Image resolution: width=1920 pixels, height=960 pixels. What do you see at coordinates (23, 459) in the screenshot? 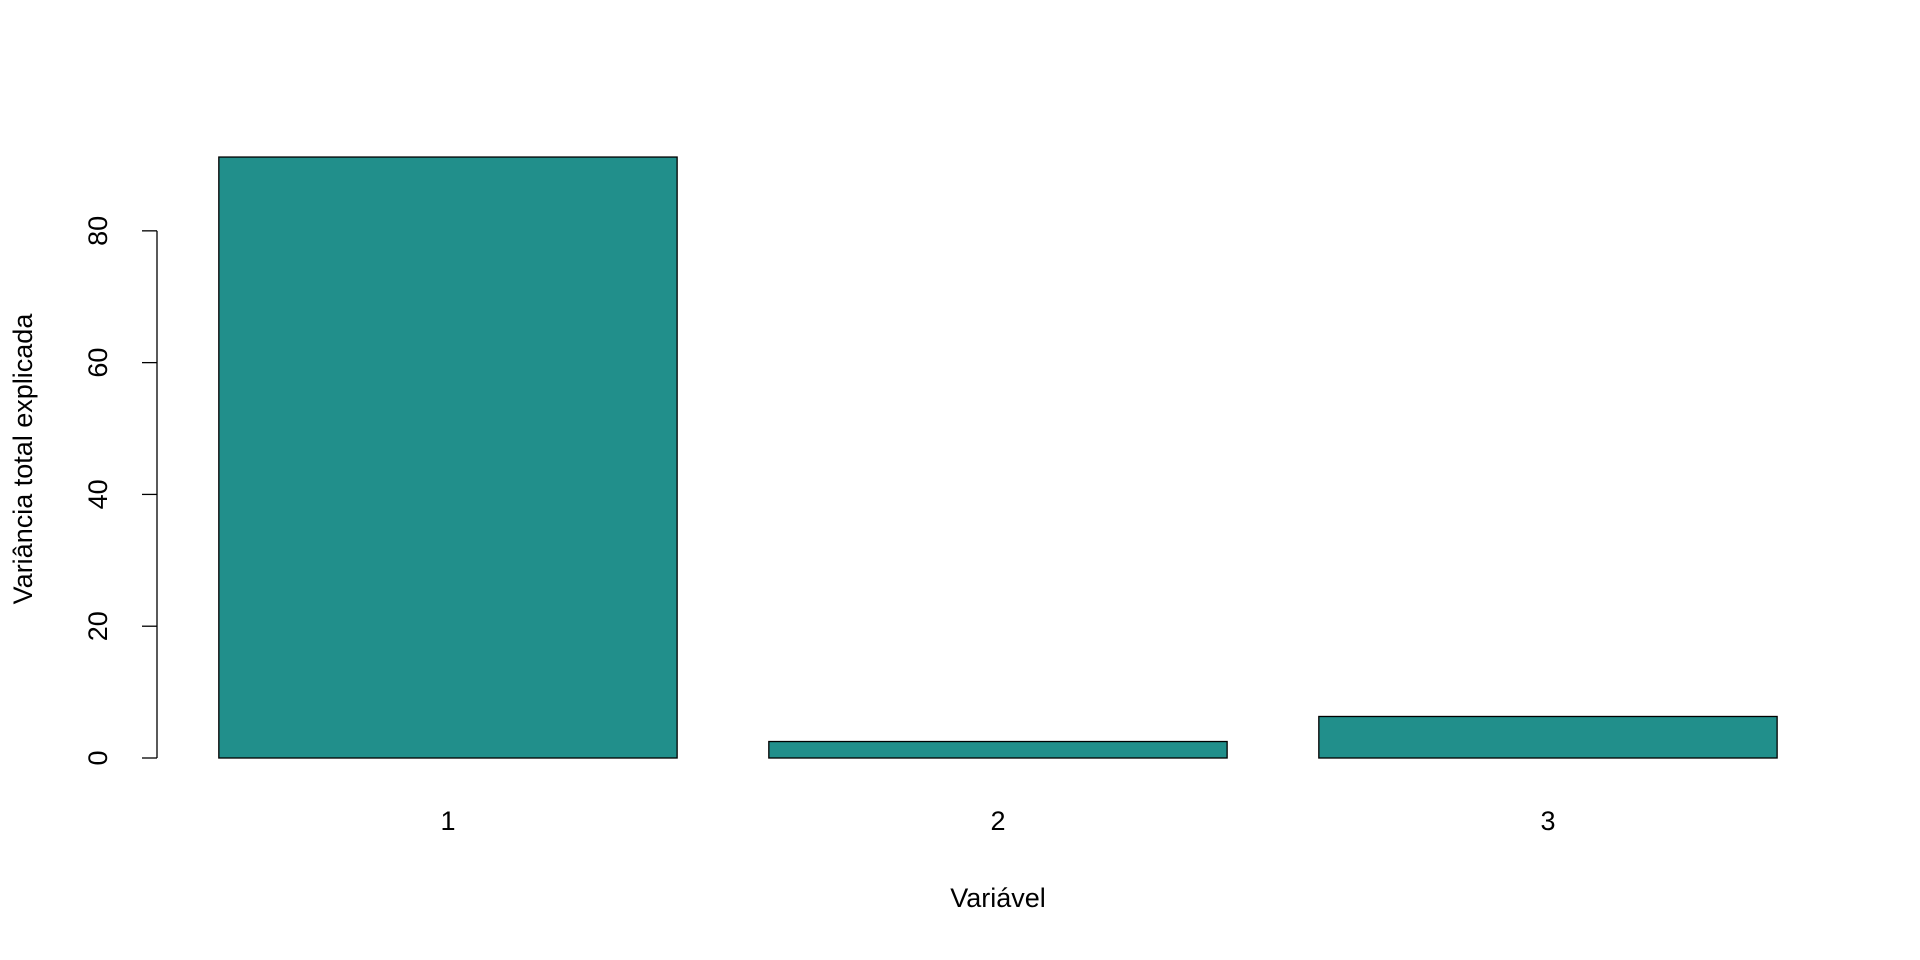
I see `y-axis-title: Variância total explicada` at bounding box center [23, 459].